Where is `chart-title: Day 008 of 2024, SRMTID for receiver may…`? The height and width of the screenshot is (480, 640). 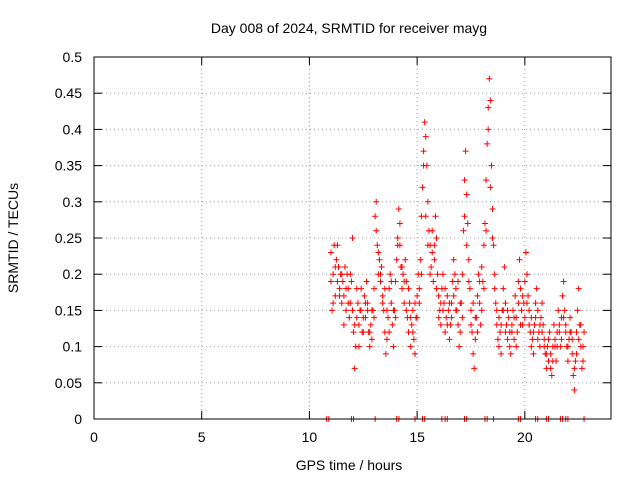 chart-title: Day 008 of 2024, SRMTID for receiver may… is located at coordinates (349, 28).